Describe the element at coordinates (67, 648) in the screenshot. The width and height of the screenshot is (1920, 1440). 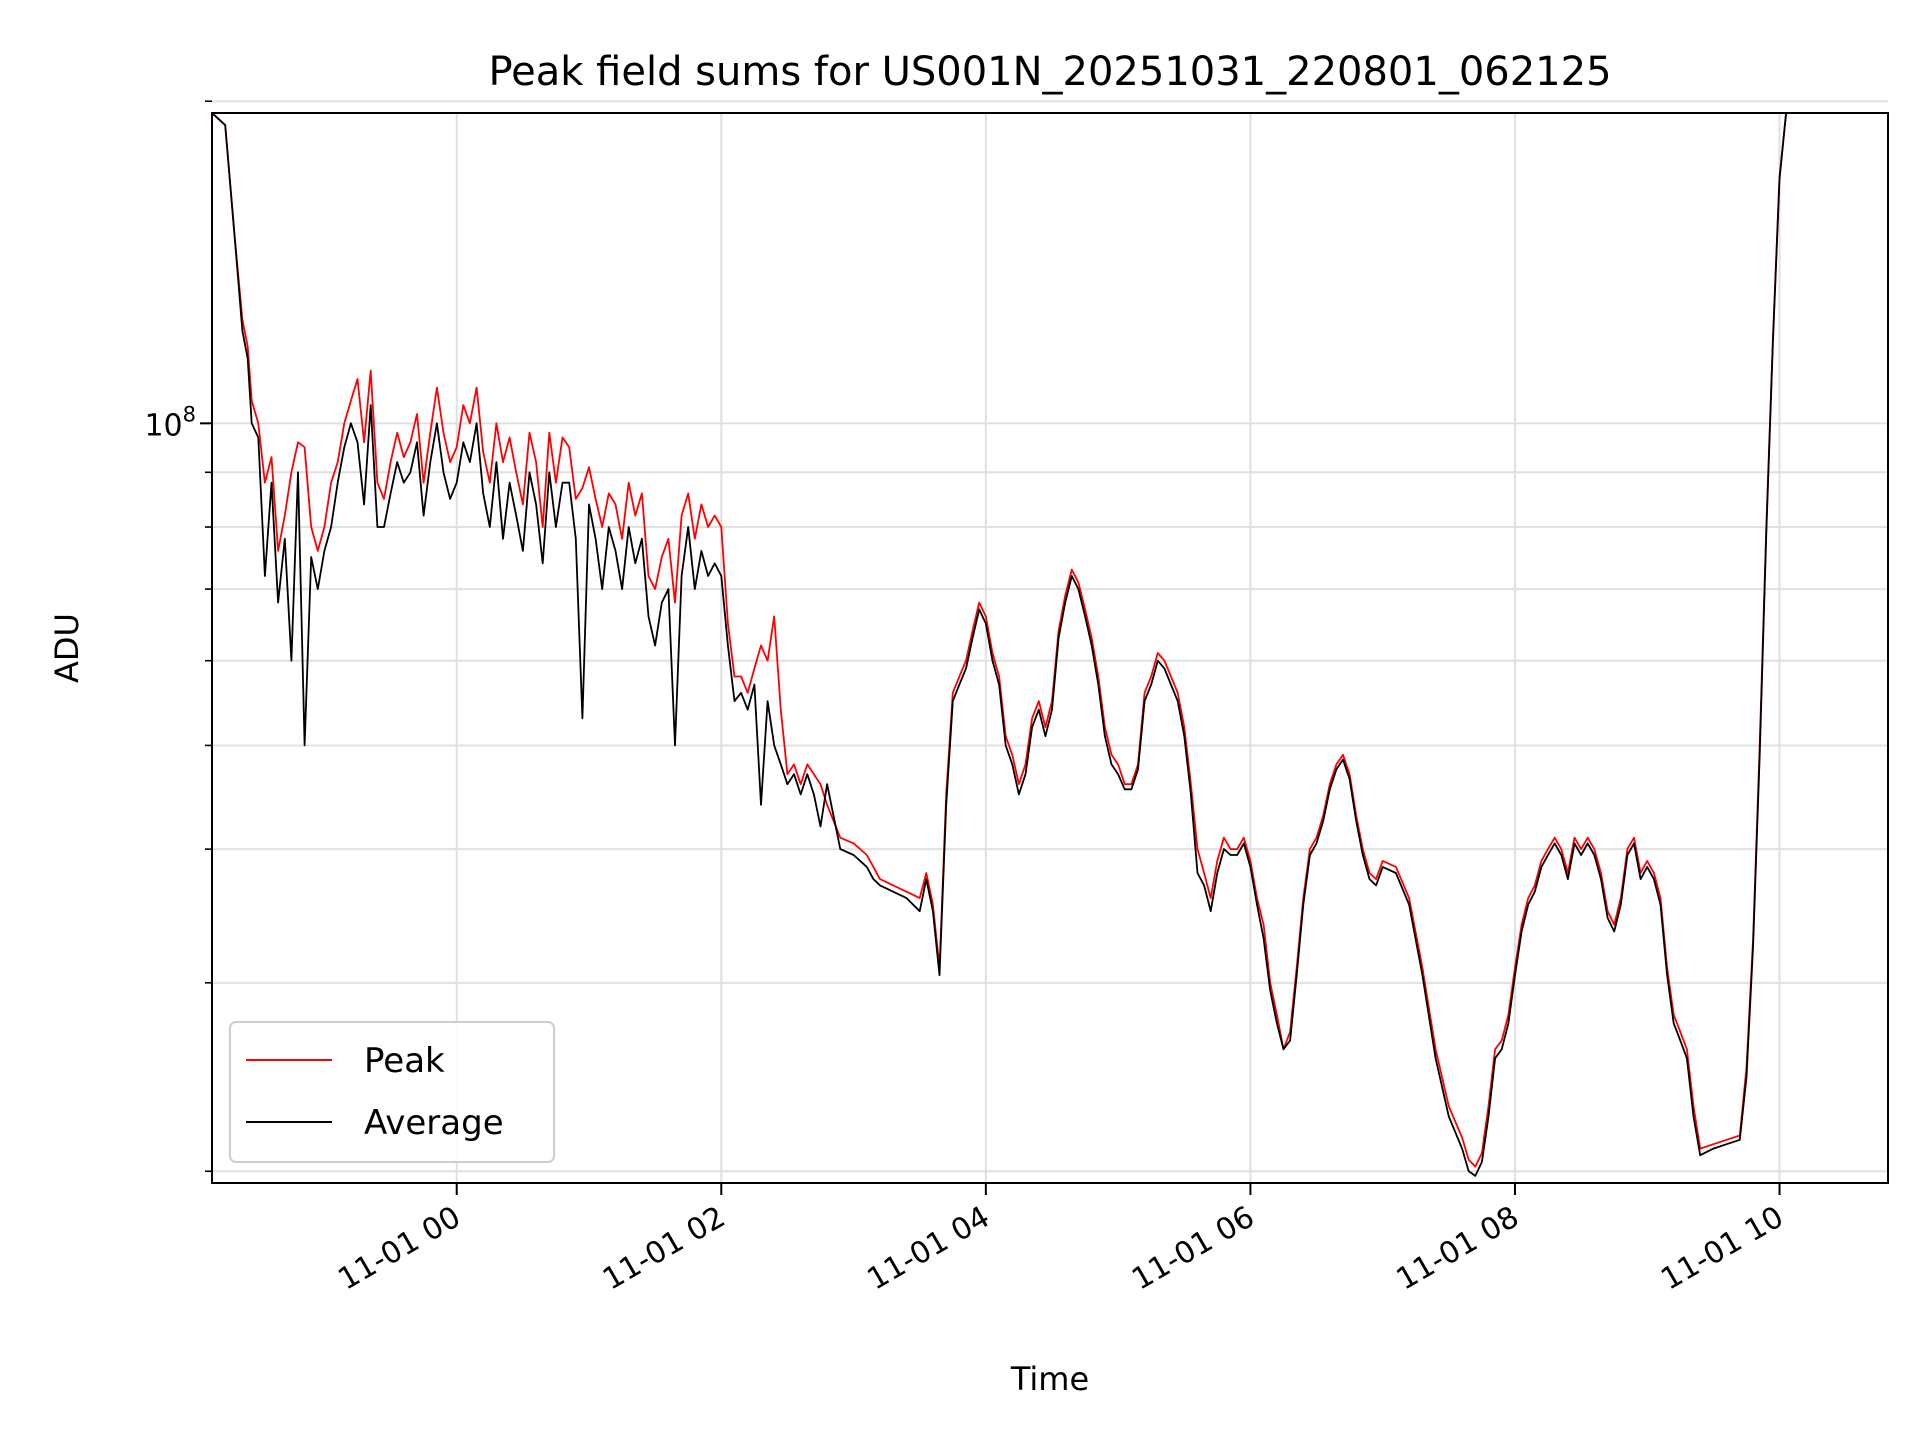
I see `y-axis-label: ADU` at that location.